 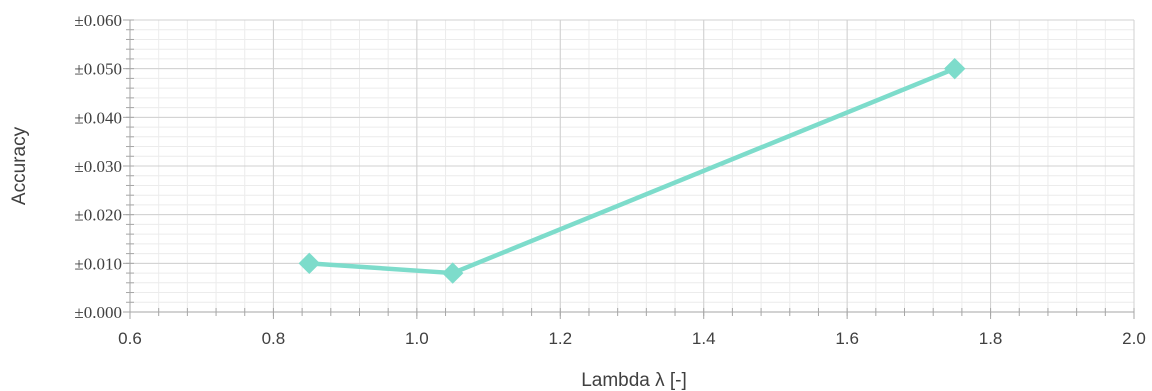 What do you see at coordinates (704, 338) in the screenshot?
I see `x-tick-label: 1.4` at bounding box center [704, 338].